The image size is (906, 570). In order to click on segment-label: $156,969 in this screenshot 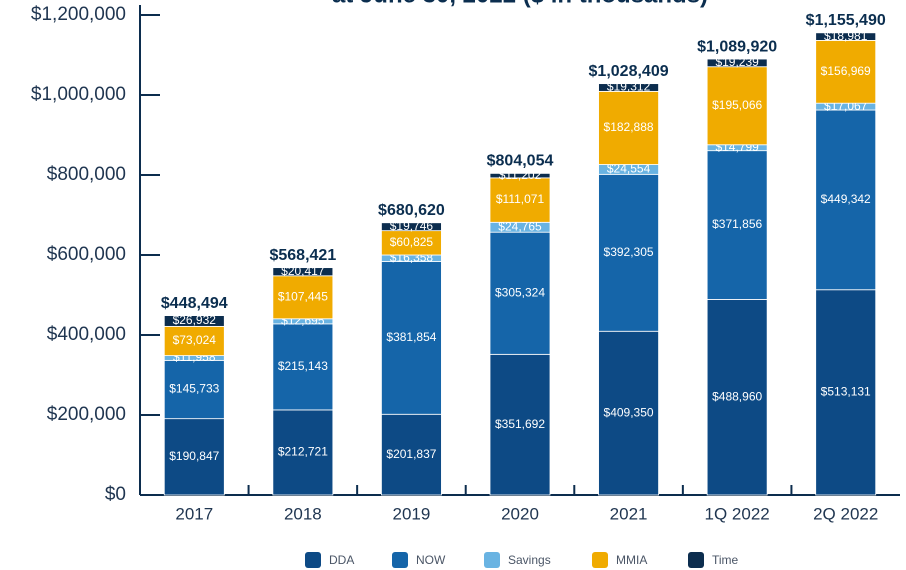, I will do `click(846, 71)`.